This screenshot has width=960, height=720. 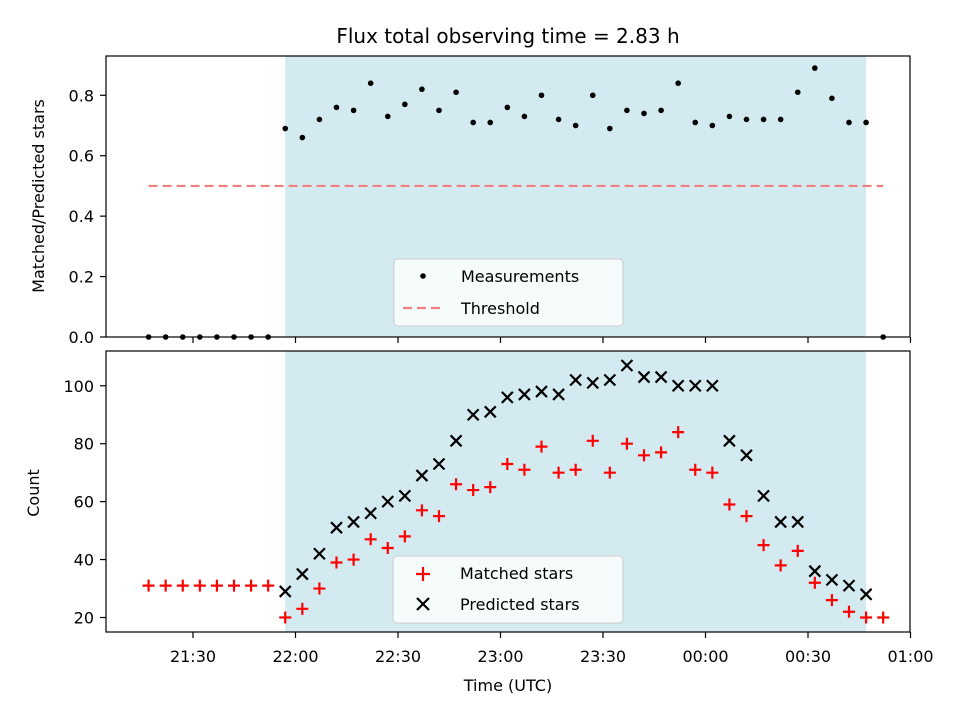 I want to click on legend-matched-marker, so click(x=423, y=574).